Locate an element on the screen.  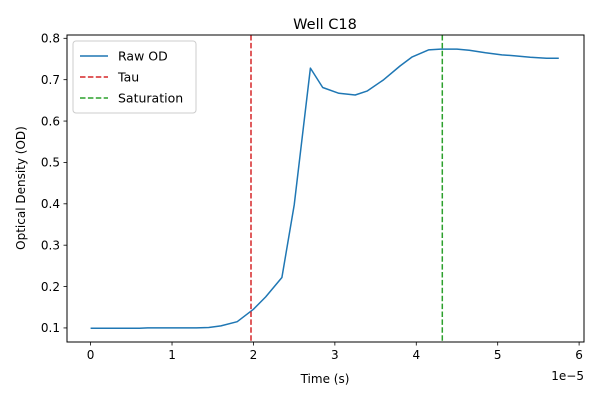
y-tick-label: 0.3 is located at coordinates (50, 245).